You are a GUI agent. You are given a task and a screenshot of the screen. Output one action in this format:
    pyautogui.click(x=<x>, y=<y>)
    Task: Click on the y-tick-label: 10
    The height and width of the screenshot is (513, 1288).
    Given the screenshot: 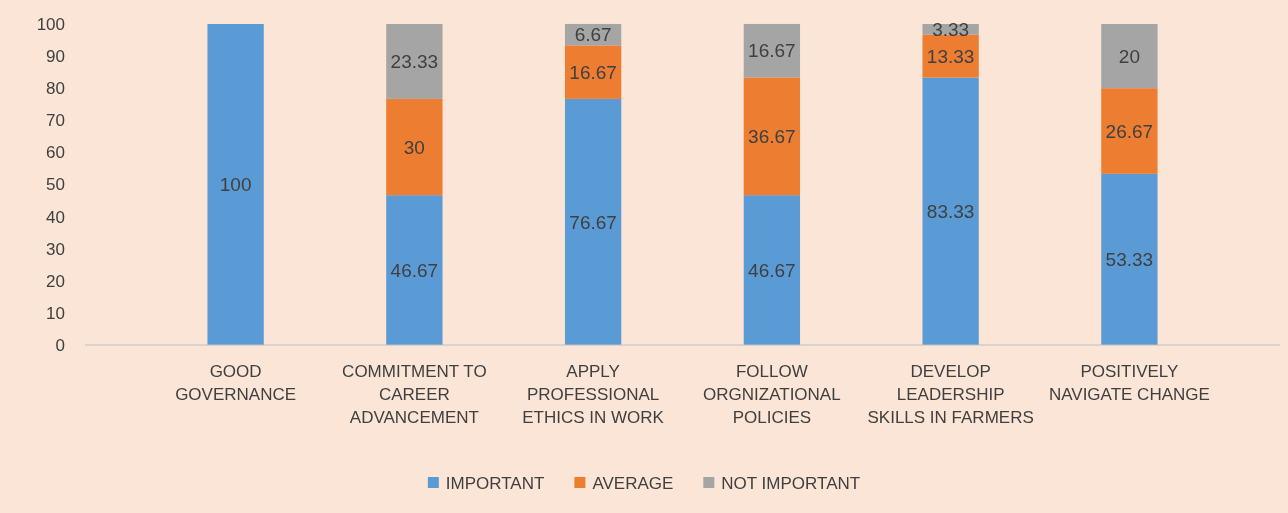 What is the action you would take?
    pyautogui.click(x=55, y=313)
    